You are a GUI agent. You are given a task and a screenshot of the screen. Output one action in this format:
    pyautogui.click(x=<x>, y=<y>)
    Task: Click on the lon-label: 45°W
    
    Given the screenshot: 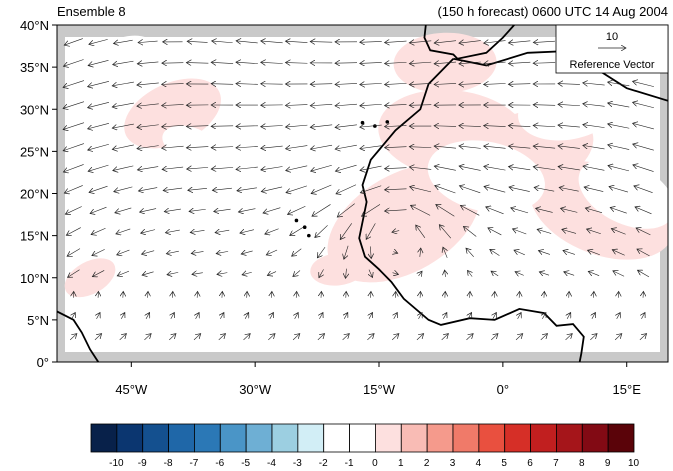 What is the action you would take?
    pyautogui.click(x=131, y=389)
    